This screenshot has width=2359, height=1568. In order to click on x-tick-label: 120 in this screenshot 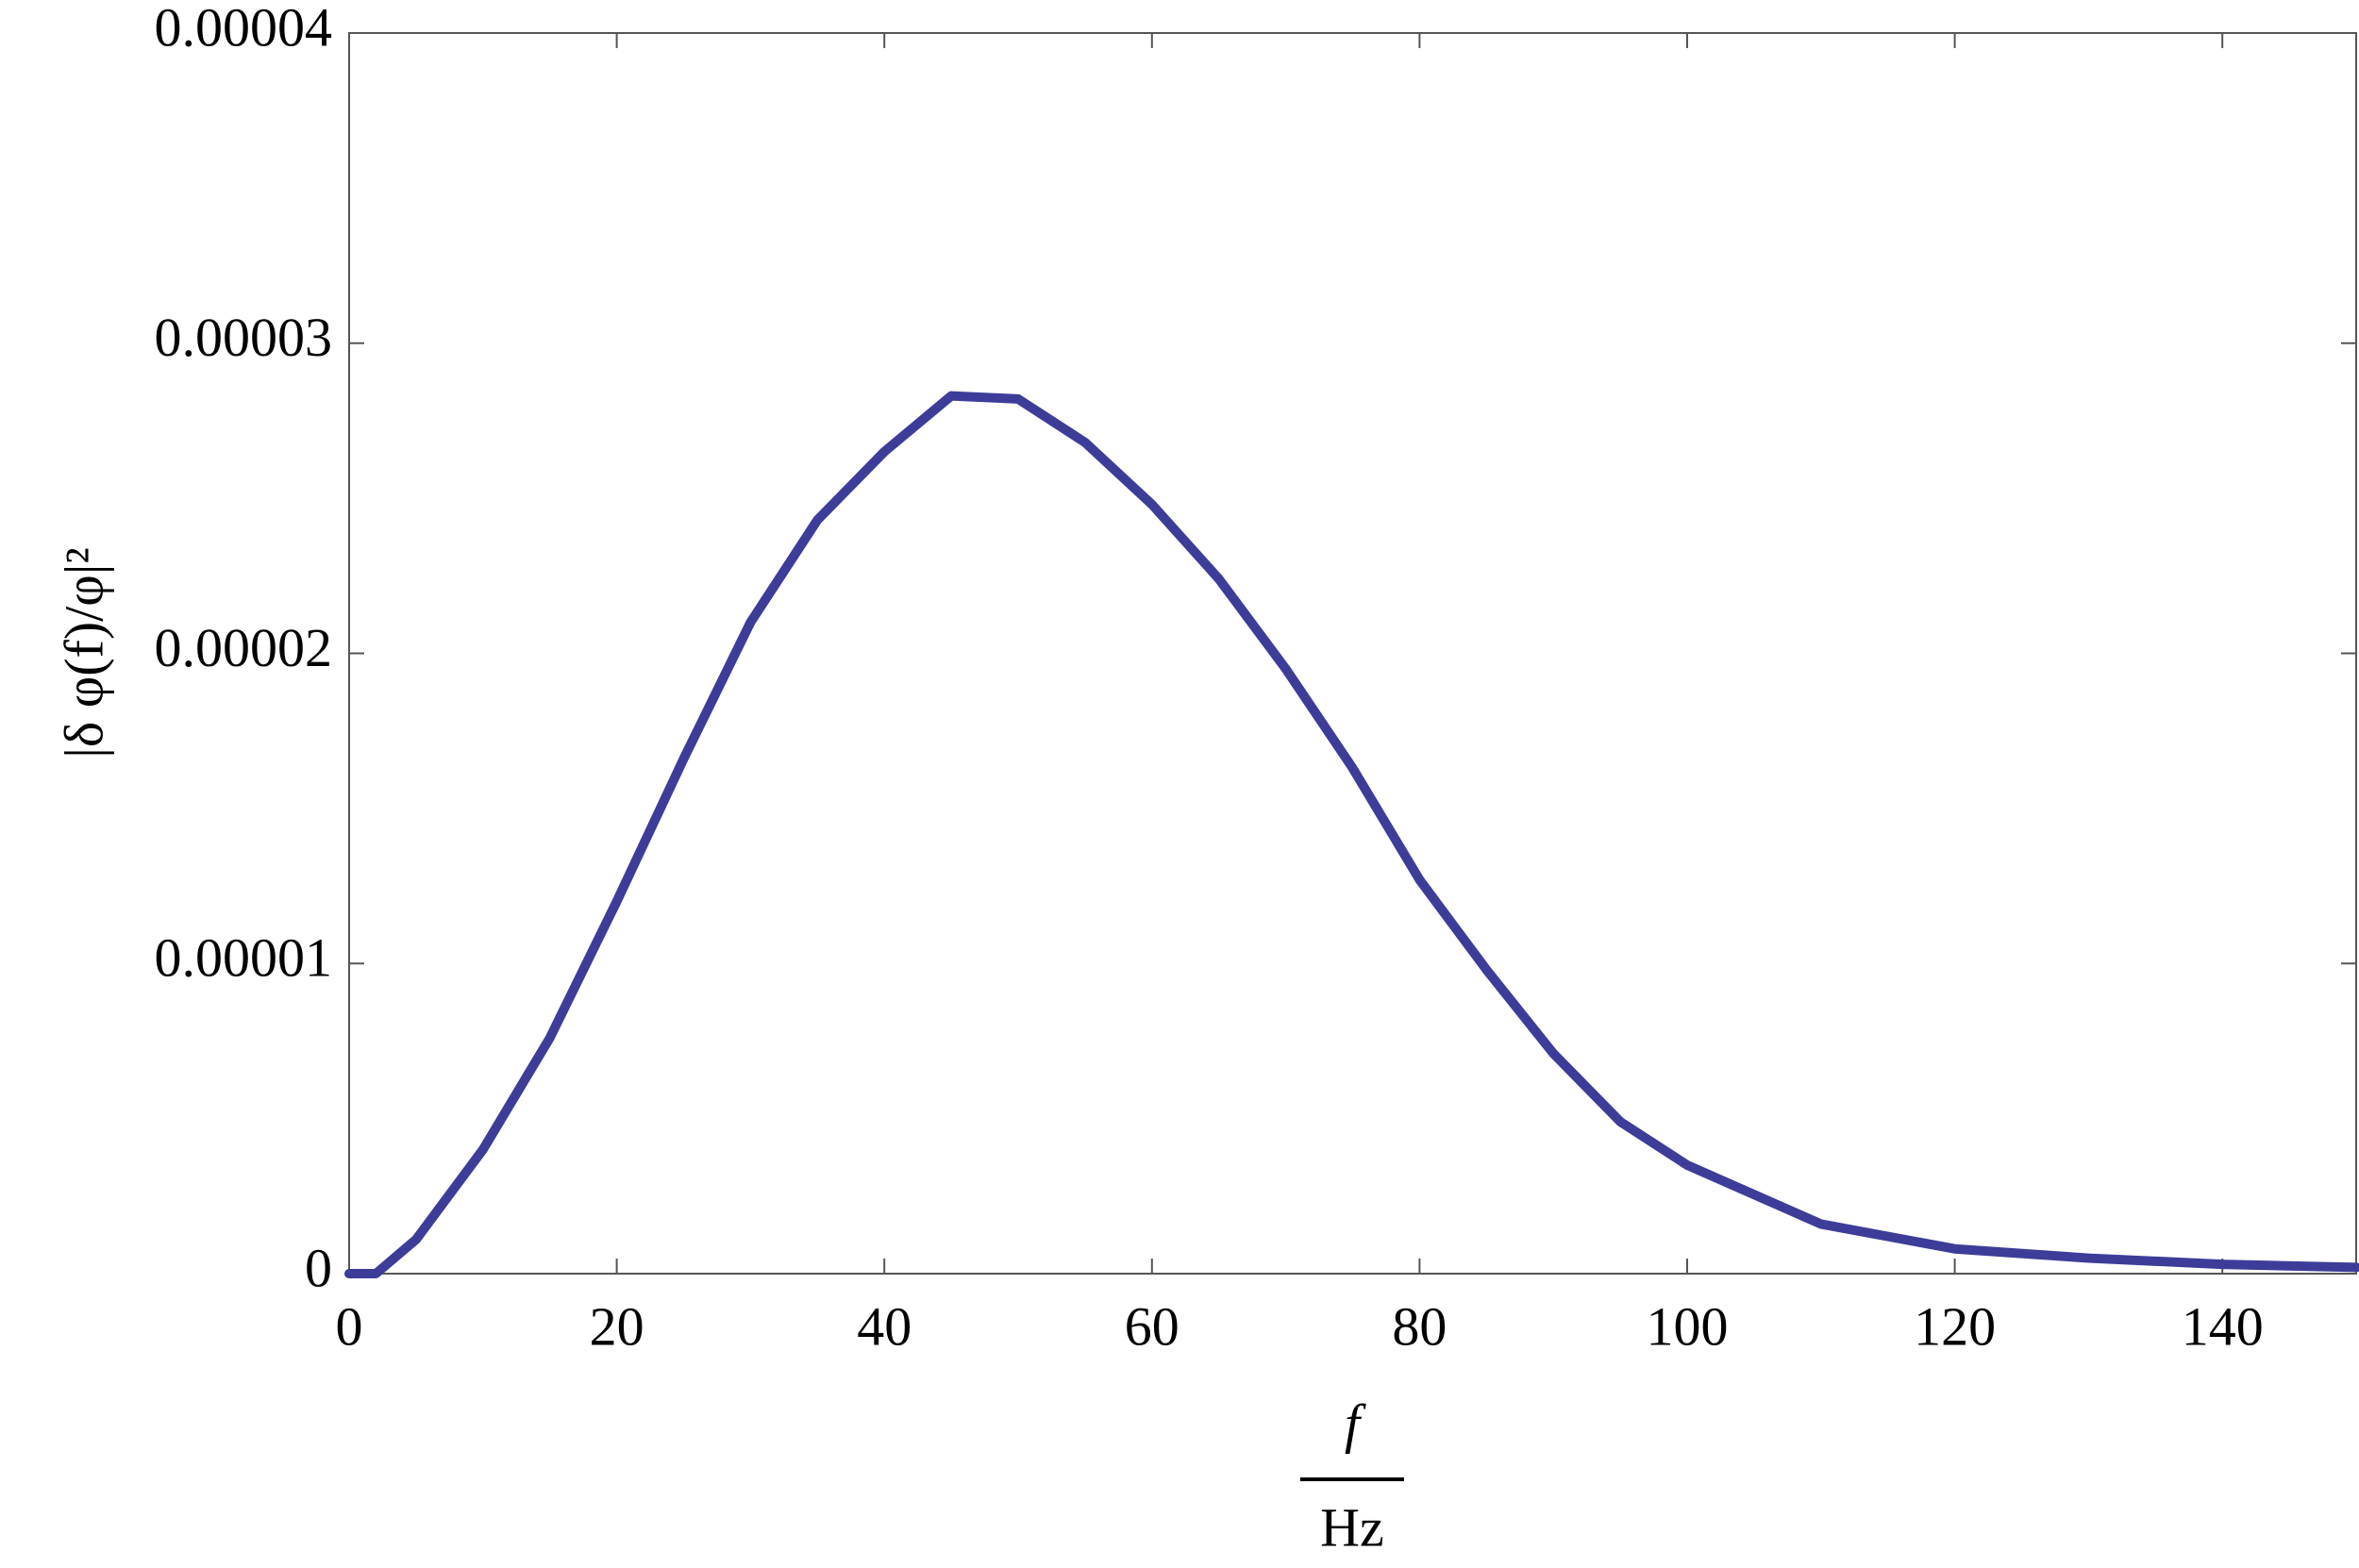, I will do `click(1955, 1326)`.